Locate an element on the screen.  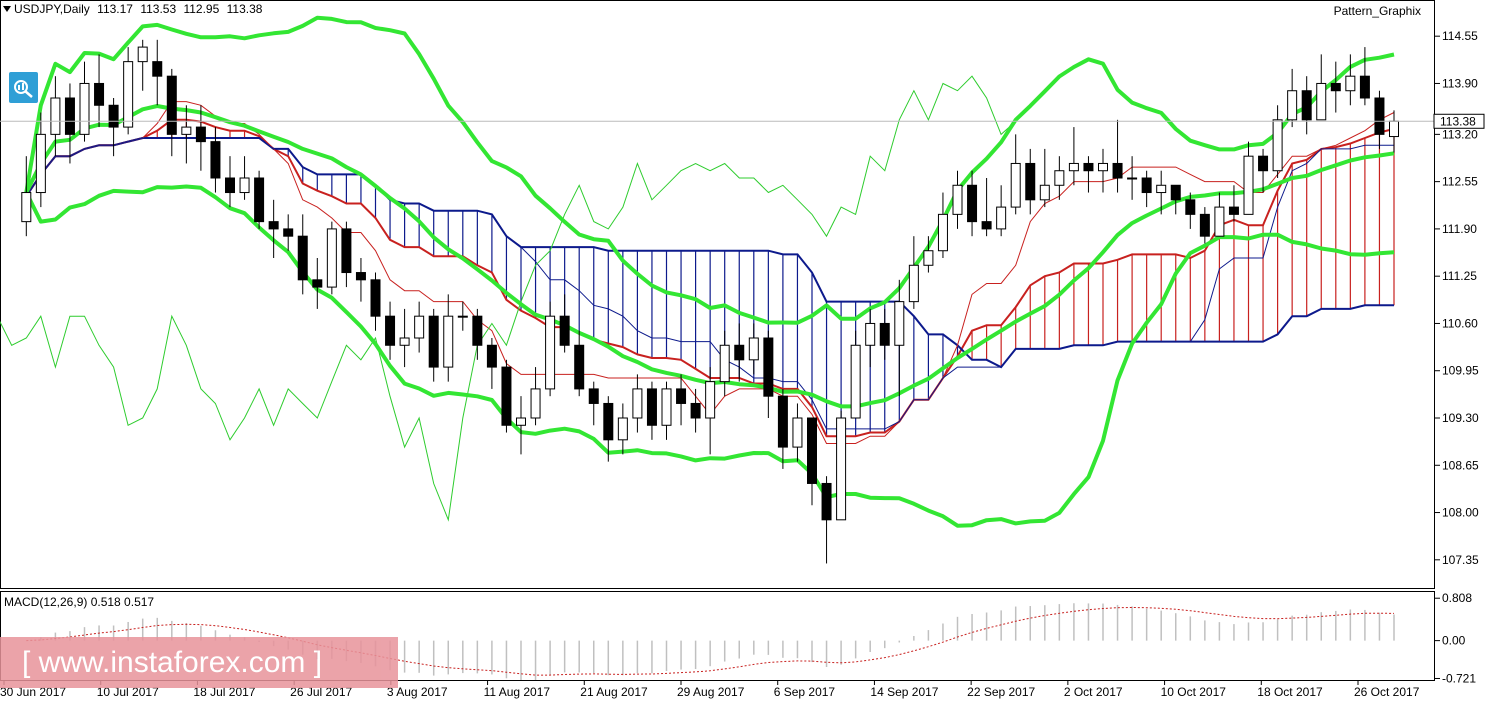
time-tick-label: 29 Aug 2017 is located at coordinates (711, 692).